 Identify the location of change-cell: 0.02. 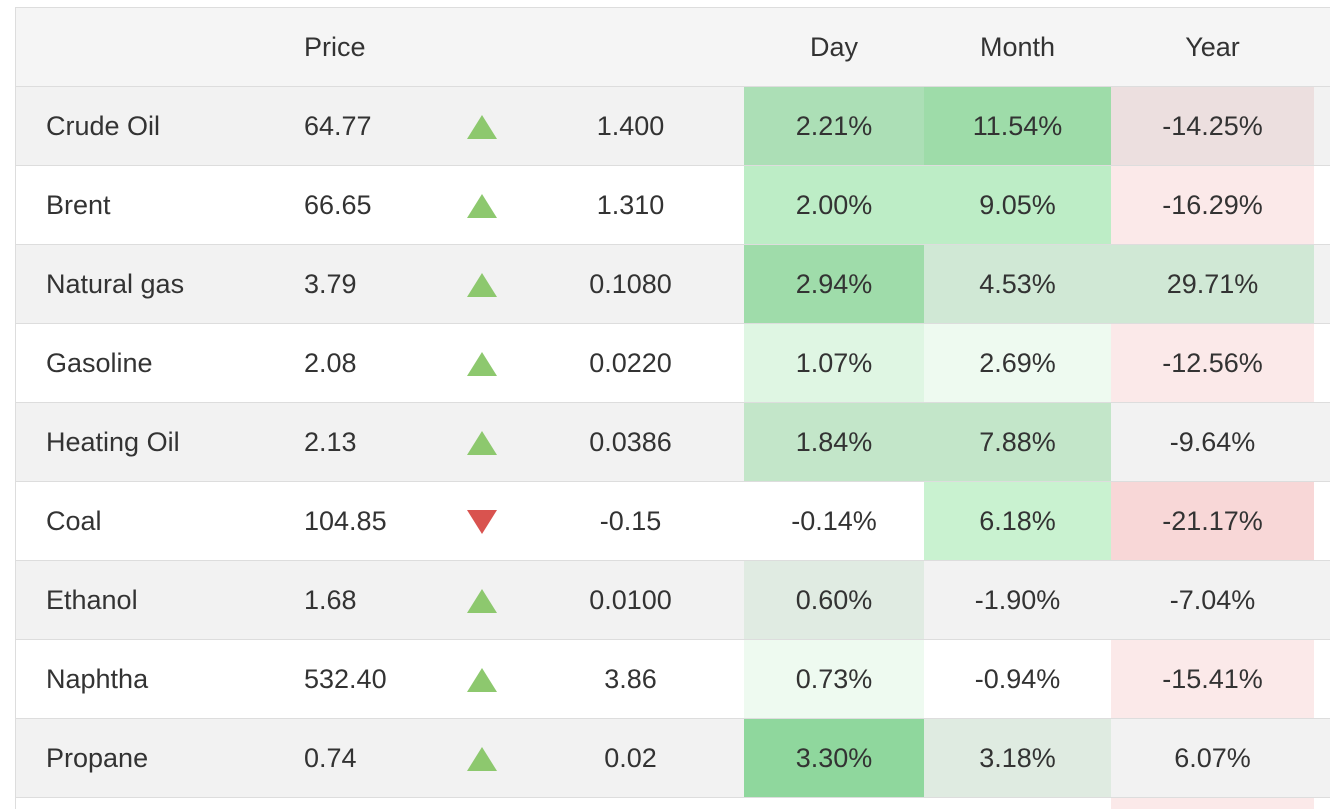
(630, 758).